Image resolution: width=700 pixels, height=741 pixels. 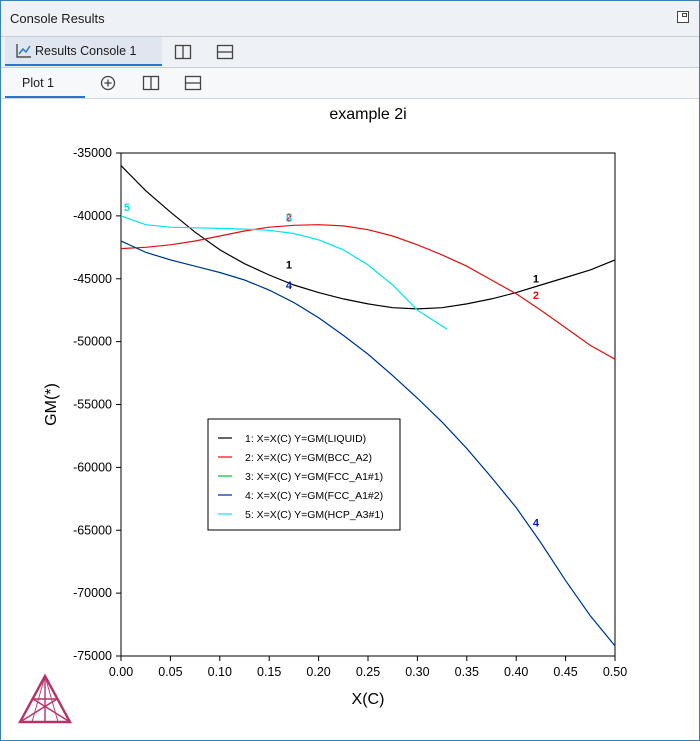 What do you see at coordinates (269, 672) in the screenshot?
I see `x-tick-label: 0.15` at bounding box center [269, 672].